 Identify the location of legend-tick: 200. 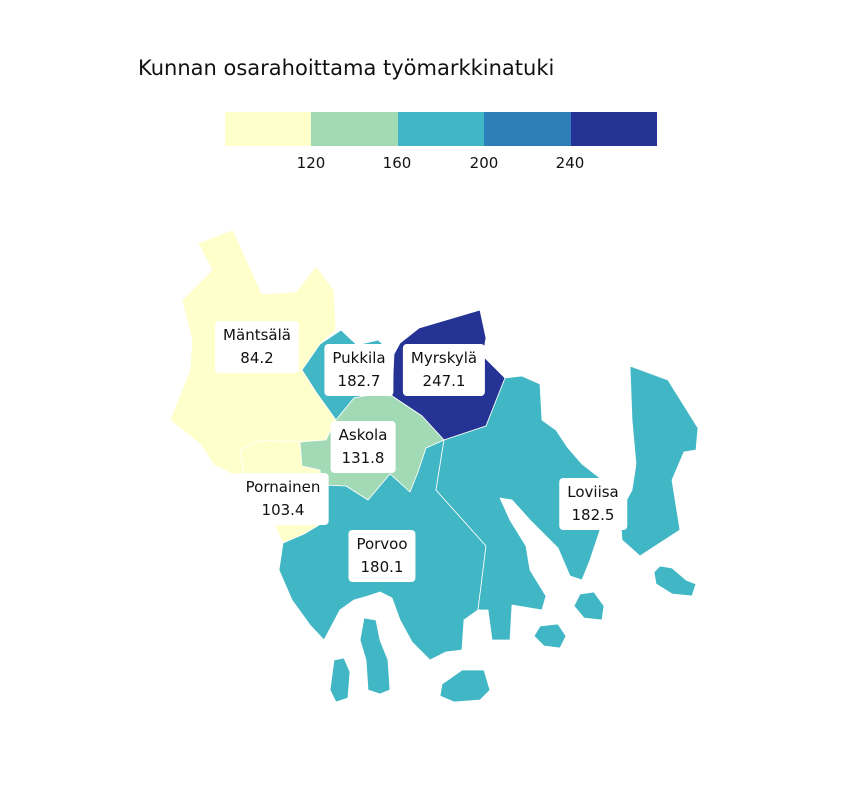
(484, 163).